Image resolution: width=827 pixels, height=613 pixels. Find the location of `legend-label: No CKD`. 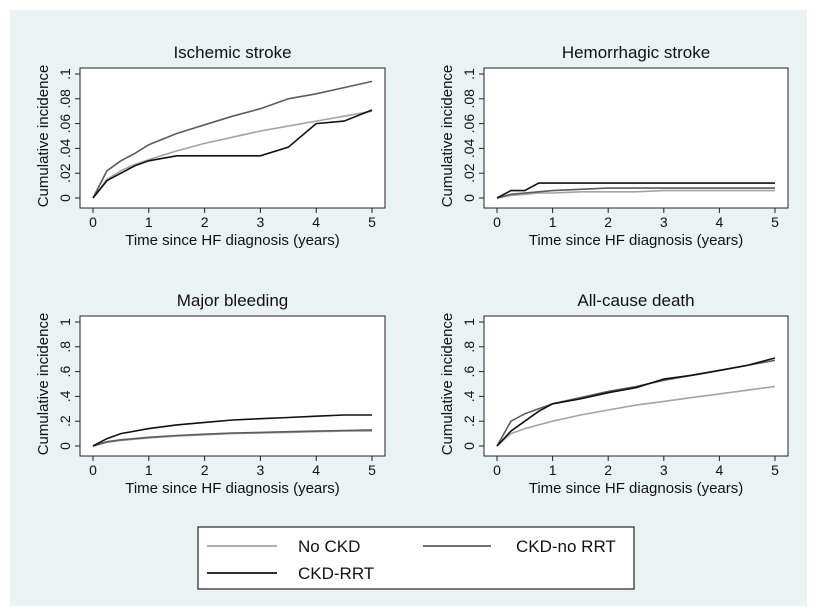

legend-label: No CKD is located at coordinates (329, 546).